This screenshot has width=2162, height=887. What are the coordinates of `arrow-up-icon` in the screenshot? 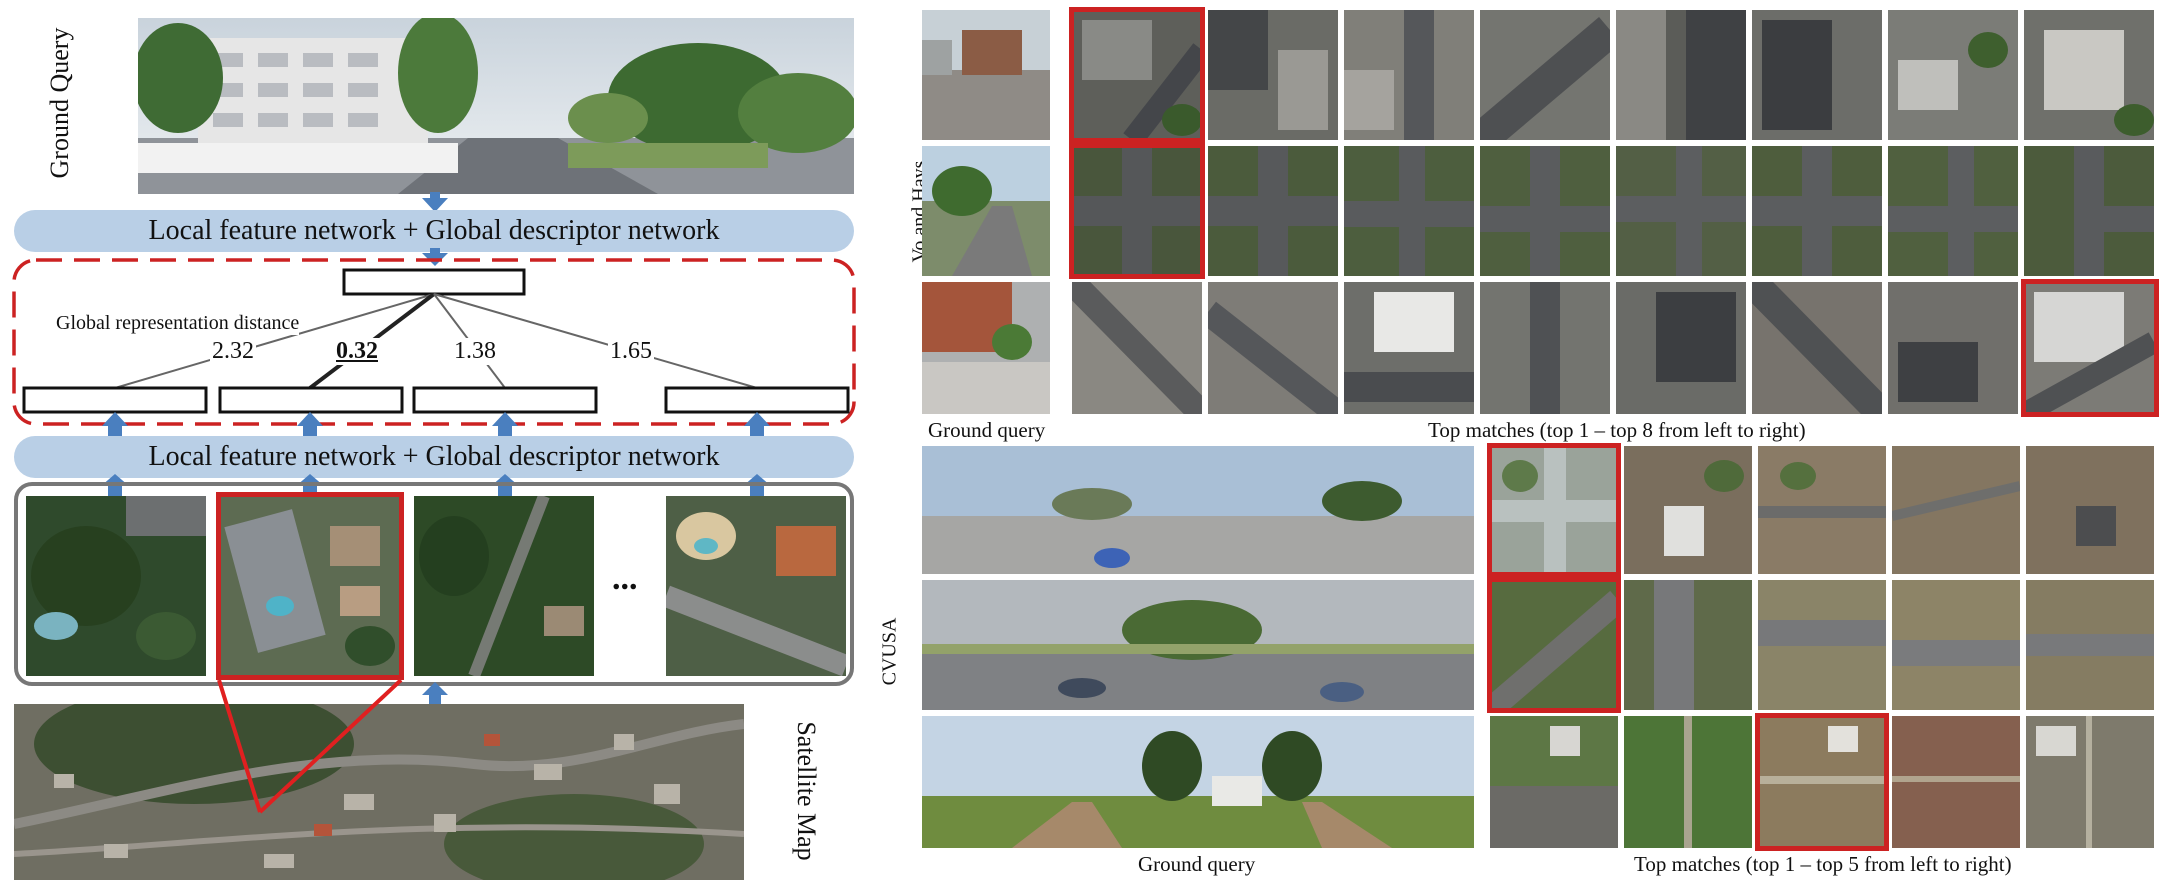 It's located at (435, 695).